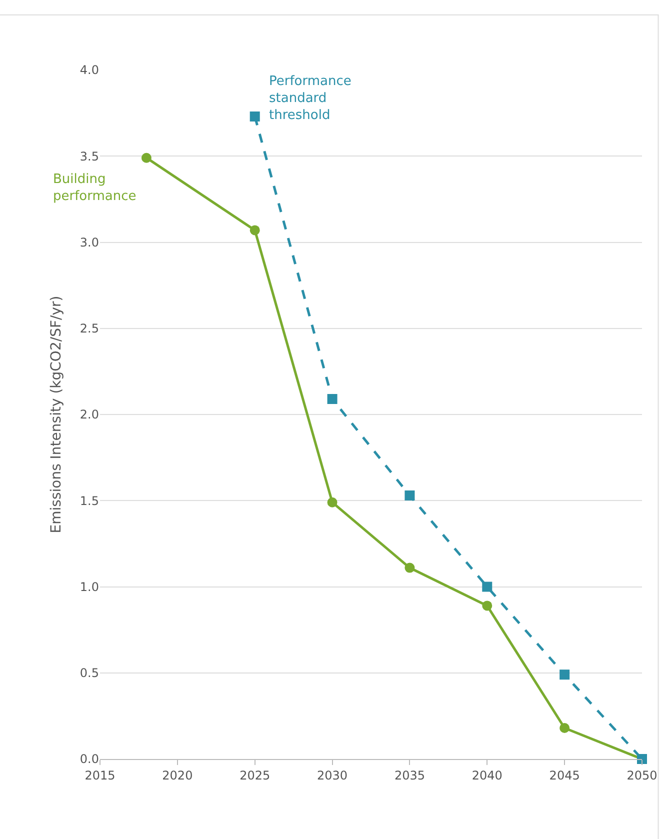  Describe the element at coordinates (409, 775) in the screenshot. I see `x-tick-label: 2035` at that location.